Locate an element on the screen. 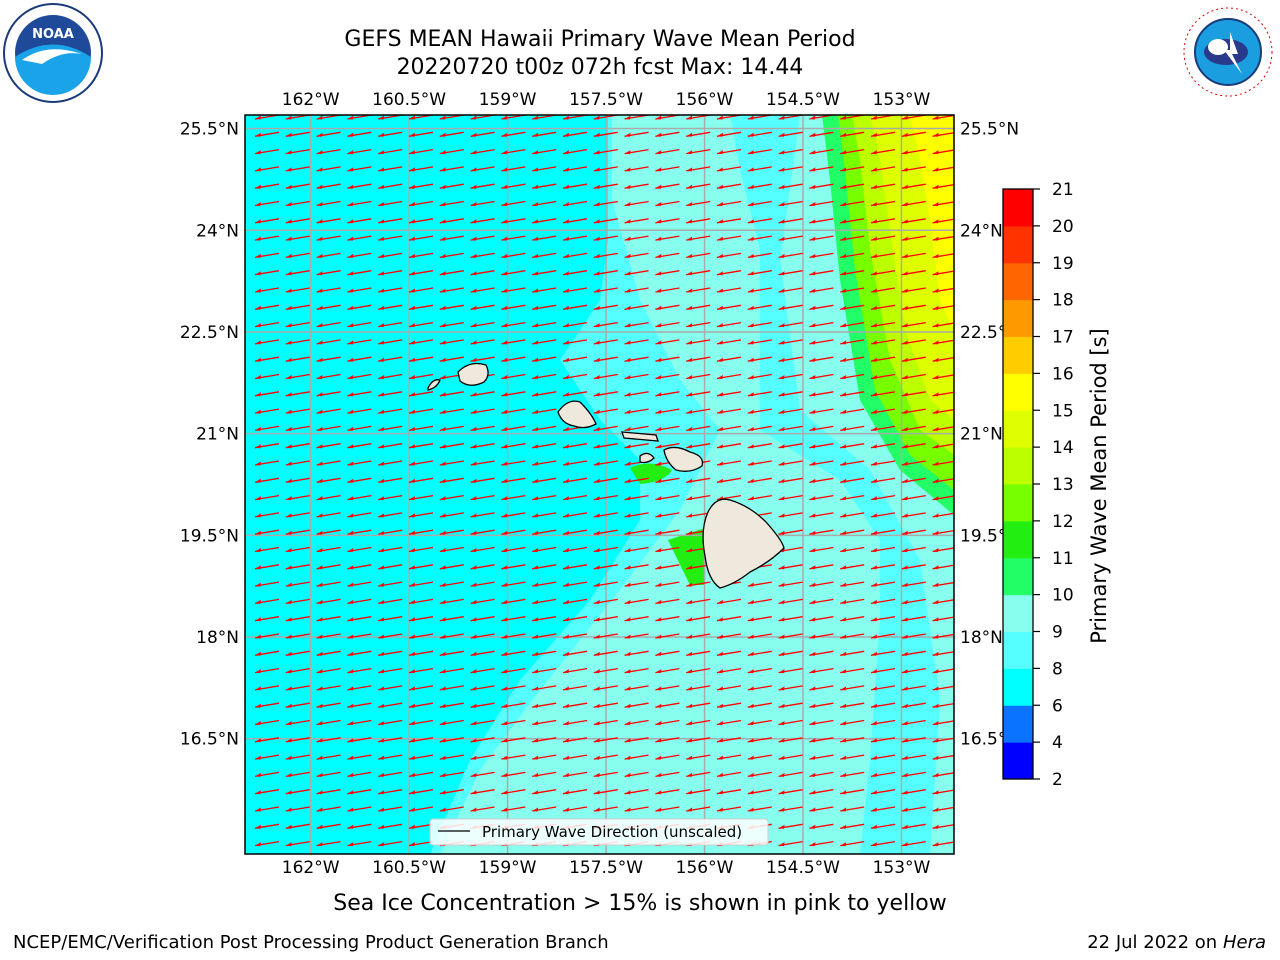  colorbar-tick-label: 14 is located at coordinates (1063, 448).